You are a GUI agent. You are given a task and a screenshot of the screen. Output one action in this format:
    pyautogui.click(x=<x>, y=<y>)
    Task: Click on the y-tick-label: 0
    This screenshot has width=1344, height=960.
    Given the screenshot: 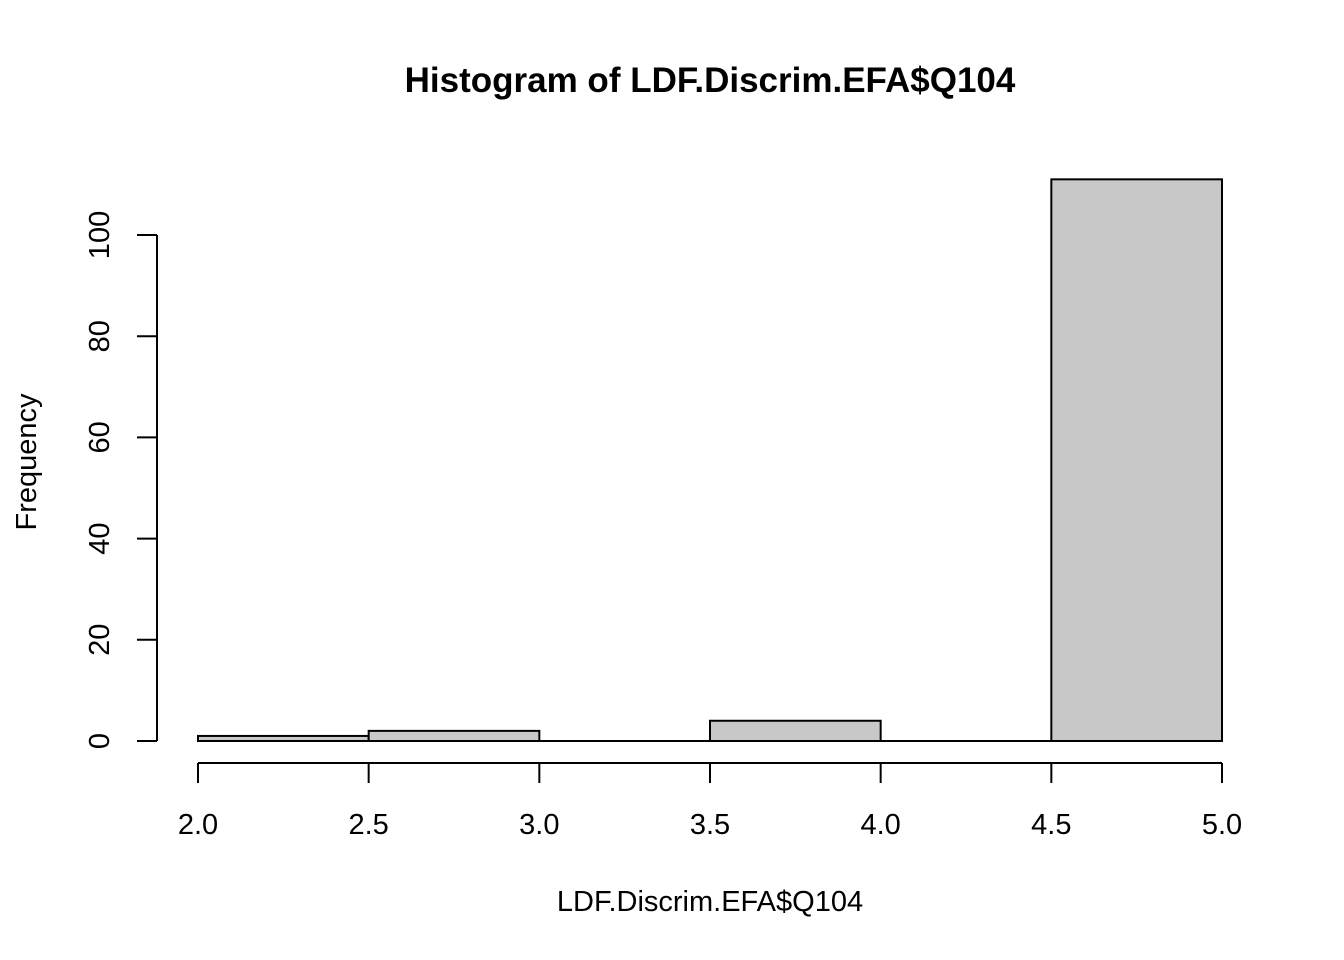 What is the action you would take?
    pyautogui.click(x=100, y=741)
    